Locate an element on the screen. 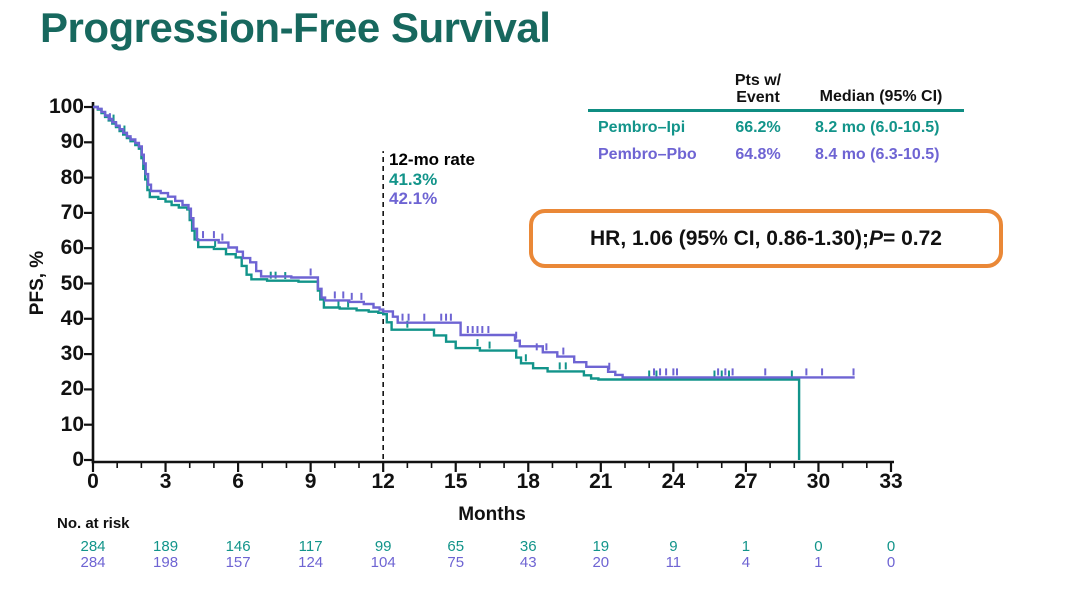 The height and width of the screenshot is (589, 1080). risk-count-pembro-pbo: 0 is located at coordinates (891, 562).